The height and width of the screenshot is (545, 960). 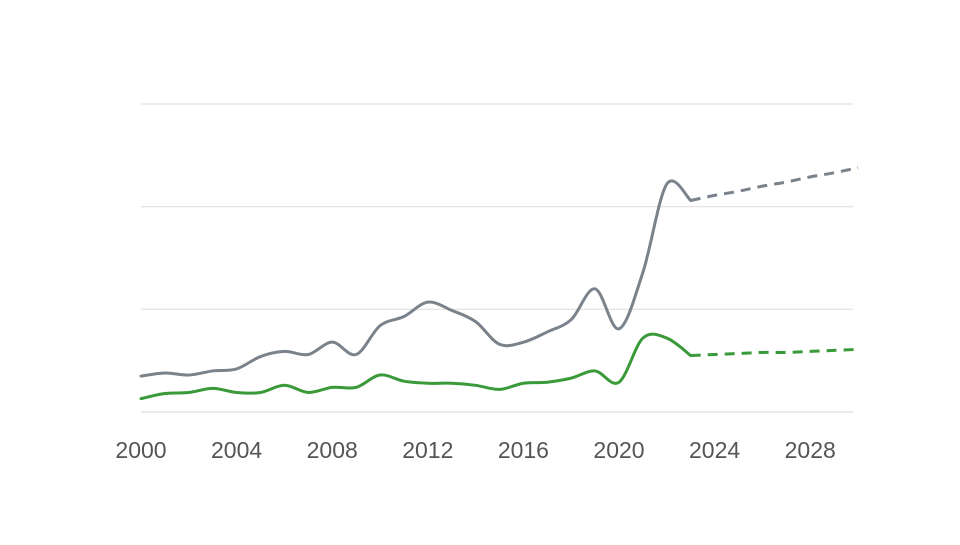 I want to click on x-tick-label: 2024, so click(x=714, y=450).